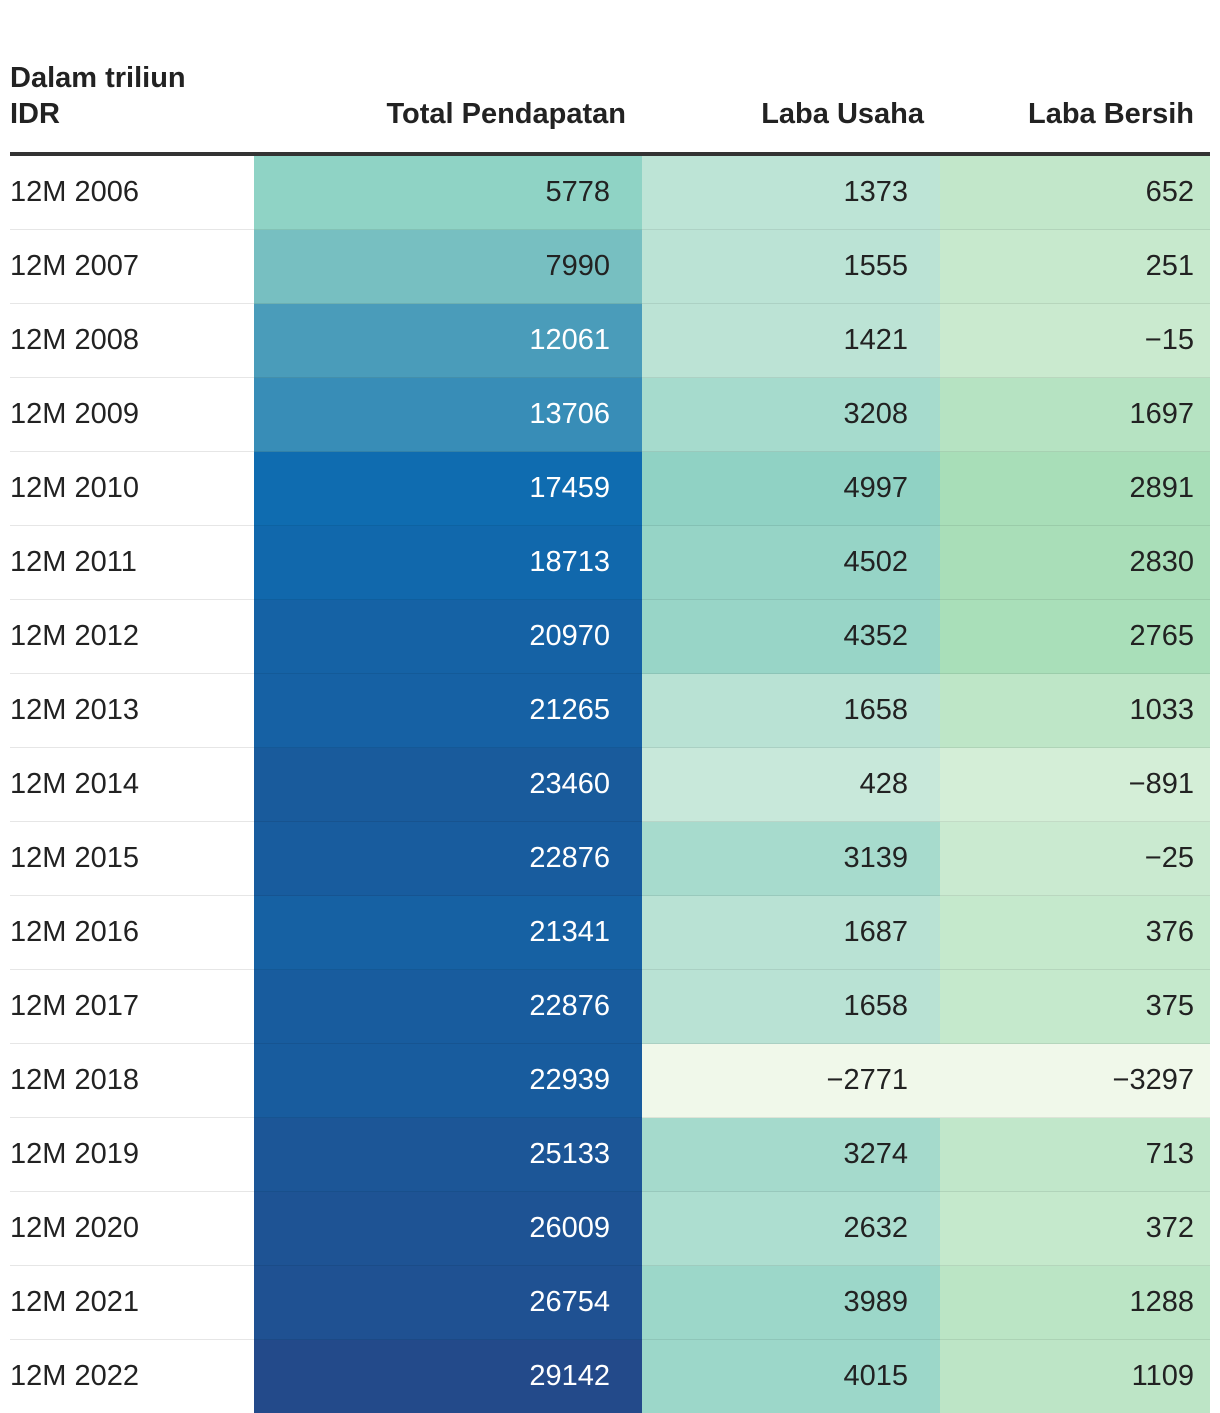 The width and height of the screenshot is (1220, 1413). What do you see at coordinates (448, 785) in the screenshot?
I see `cell-total-pendapatan: 23460` at bounding box center [448, 785].